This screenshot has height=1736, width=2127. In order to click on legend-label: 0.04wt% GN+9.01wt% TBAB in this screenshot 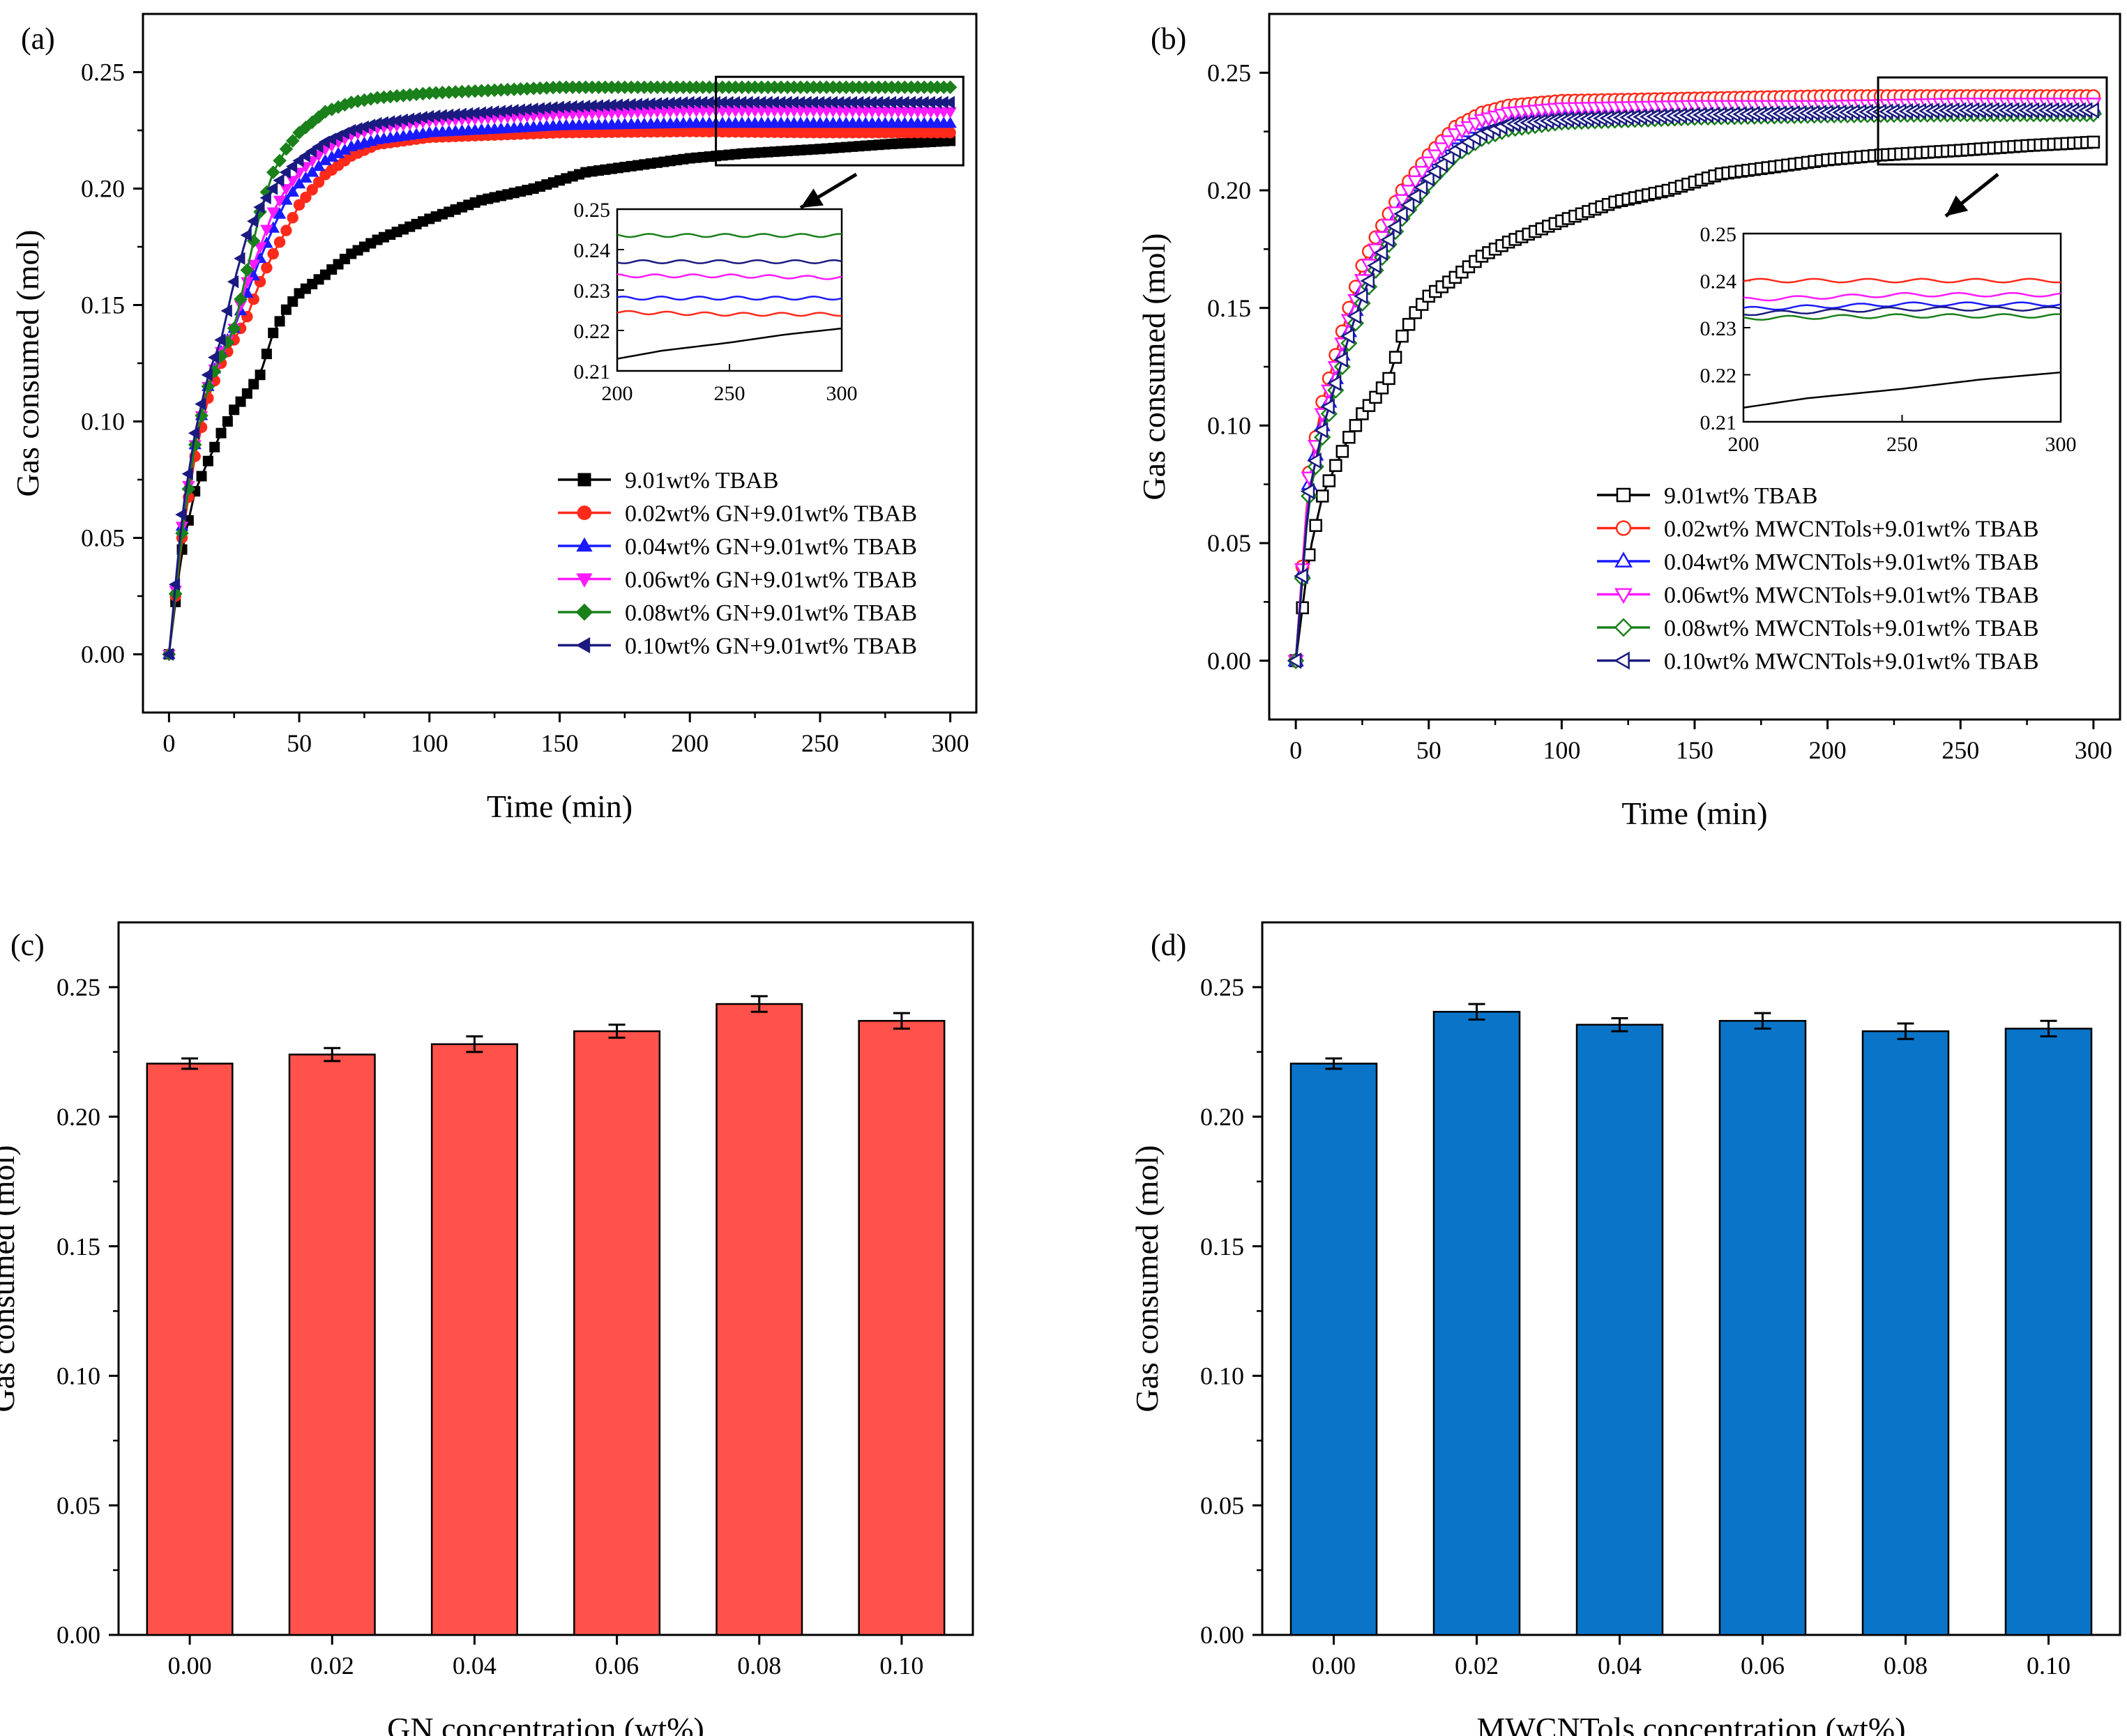, I will do `click(771, 547)`.